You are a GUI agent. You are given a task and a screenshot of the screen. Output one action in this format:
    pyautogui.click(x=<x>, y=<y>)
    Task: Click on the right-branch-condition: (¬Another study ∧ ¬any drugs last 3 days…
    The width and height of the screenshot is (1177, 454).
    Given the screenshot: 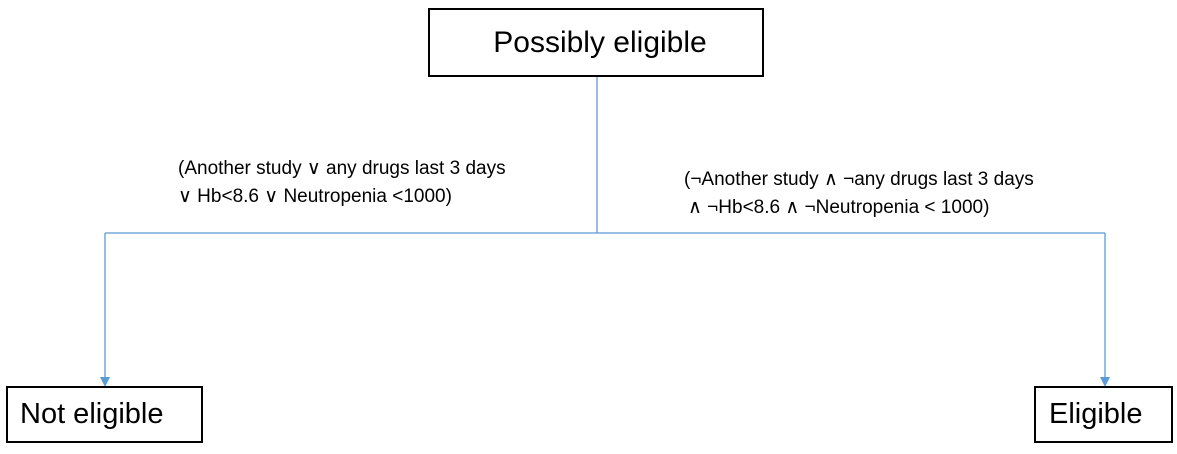 What is the action you would take?
    pyautogui.click(x=859, y=194)
    